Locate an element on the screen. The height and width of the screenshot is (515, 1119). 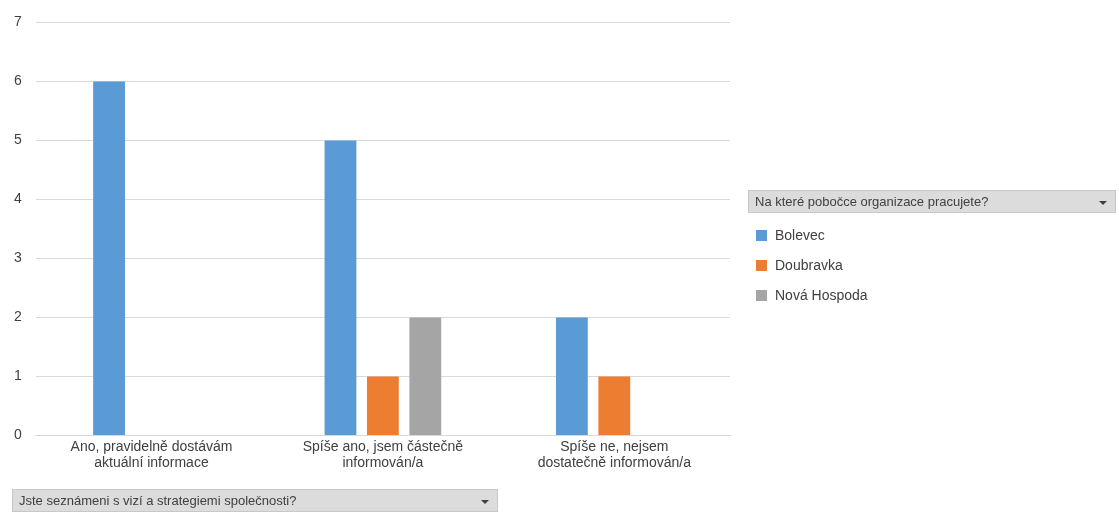
x-axis-title: Jste seznámeni s vizí a strategiemi společnosti? is located at coordinates (255, 500).